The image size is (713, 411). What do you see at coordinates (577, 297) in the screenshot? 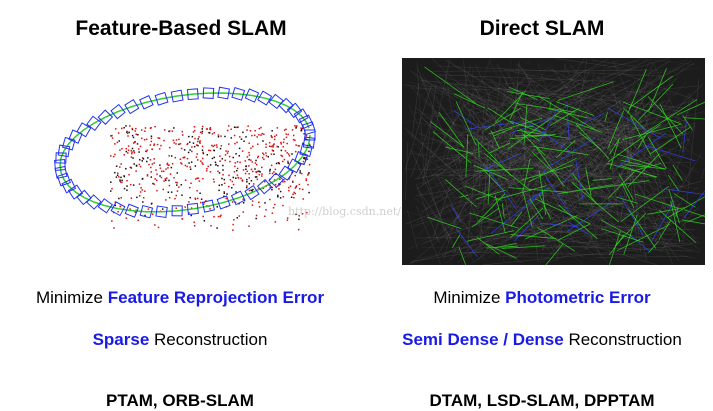
I see `objective-highlight: Photometric Error` at bounding box center [577, 297].